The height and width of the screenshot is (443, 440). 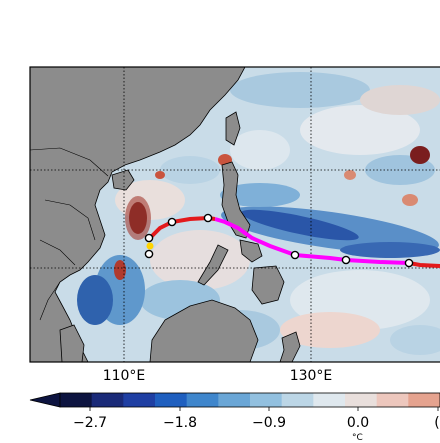 What do you see at coordinates (69, 234) in the screenshot?
I see `country-borders` at bounding box center [69, 234].